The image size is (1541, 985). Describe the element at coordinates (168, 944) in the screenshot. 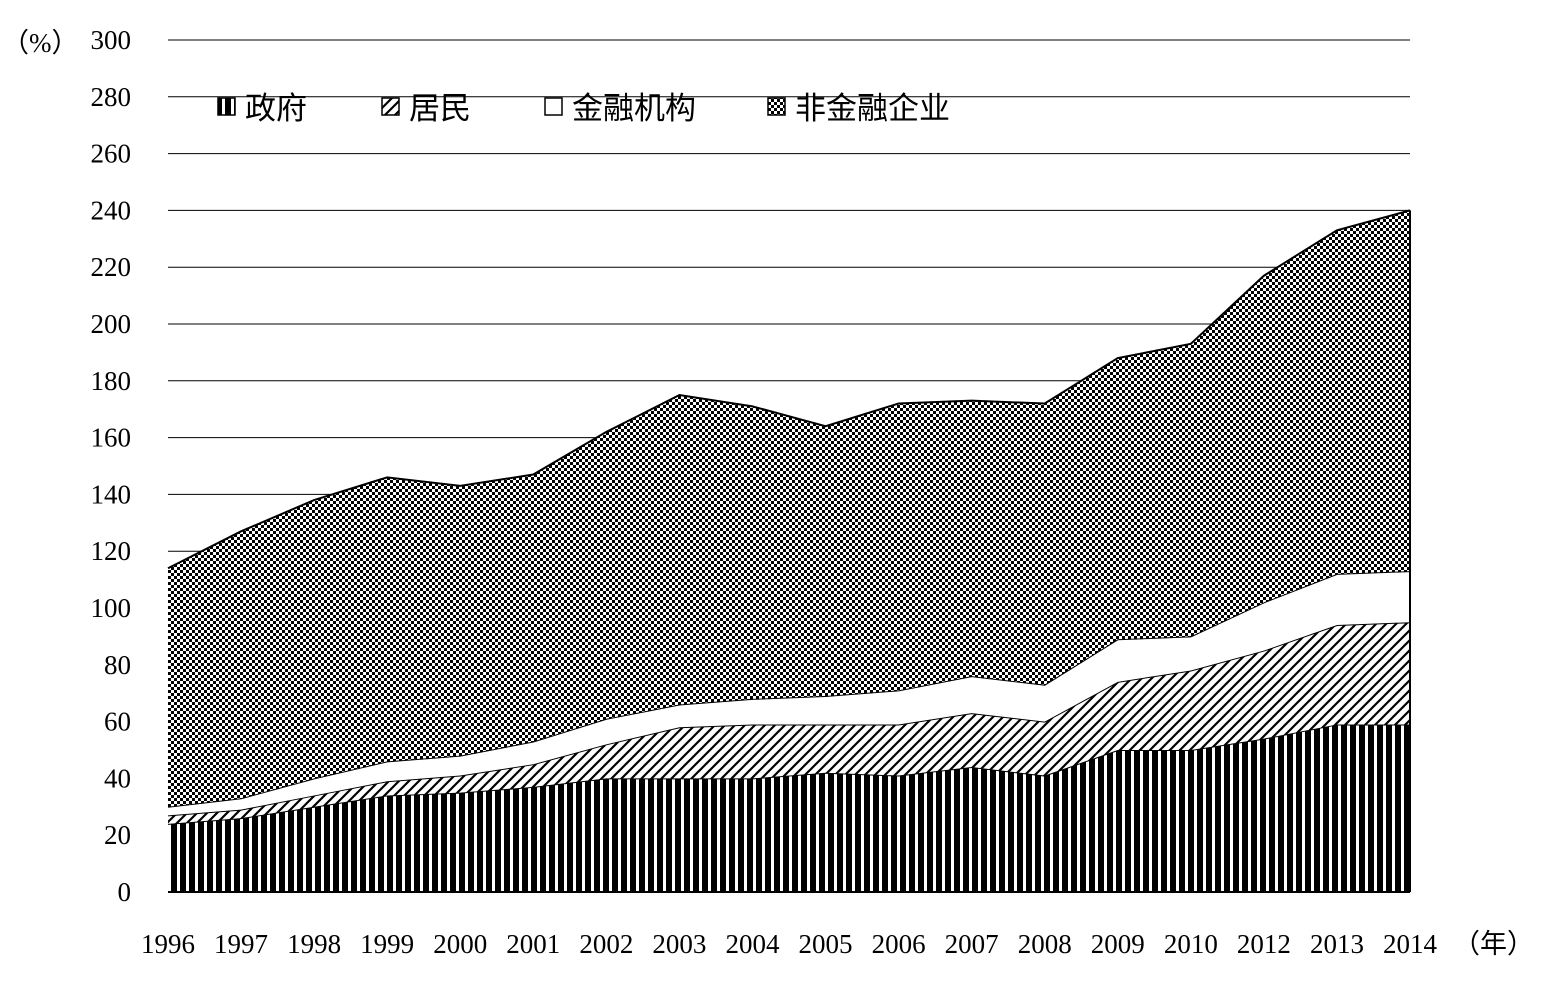

I see `x-tick-label: 1996` at that location.